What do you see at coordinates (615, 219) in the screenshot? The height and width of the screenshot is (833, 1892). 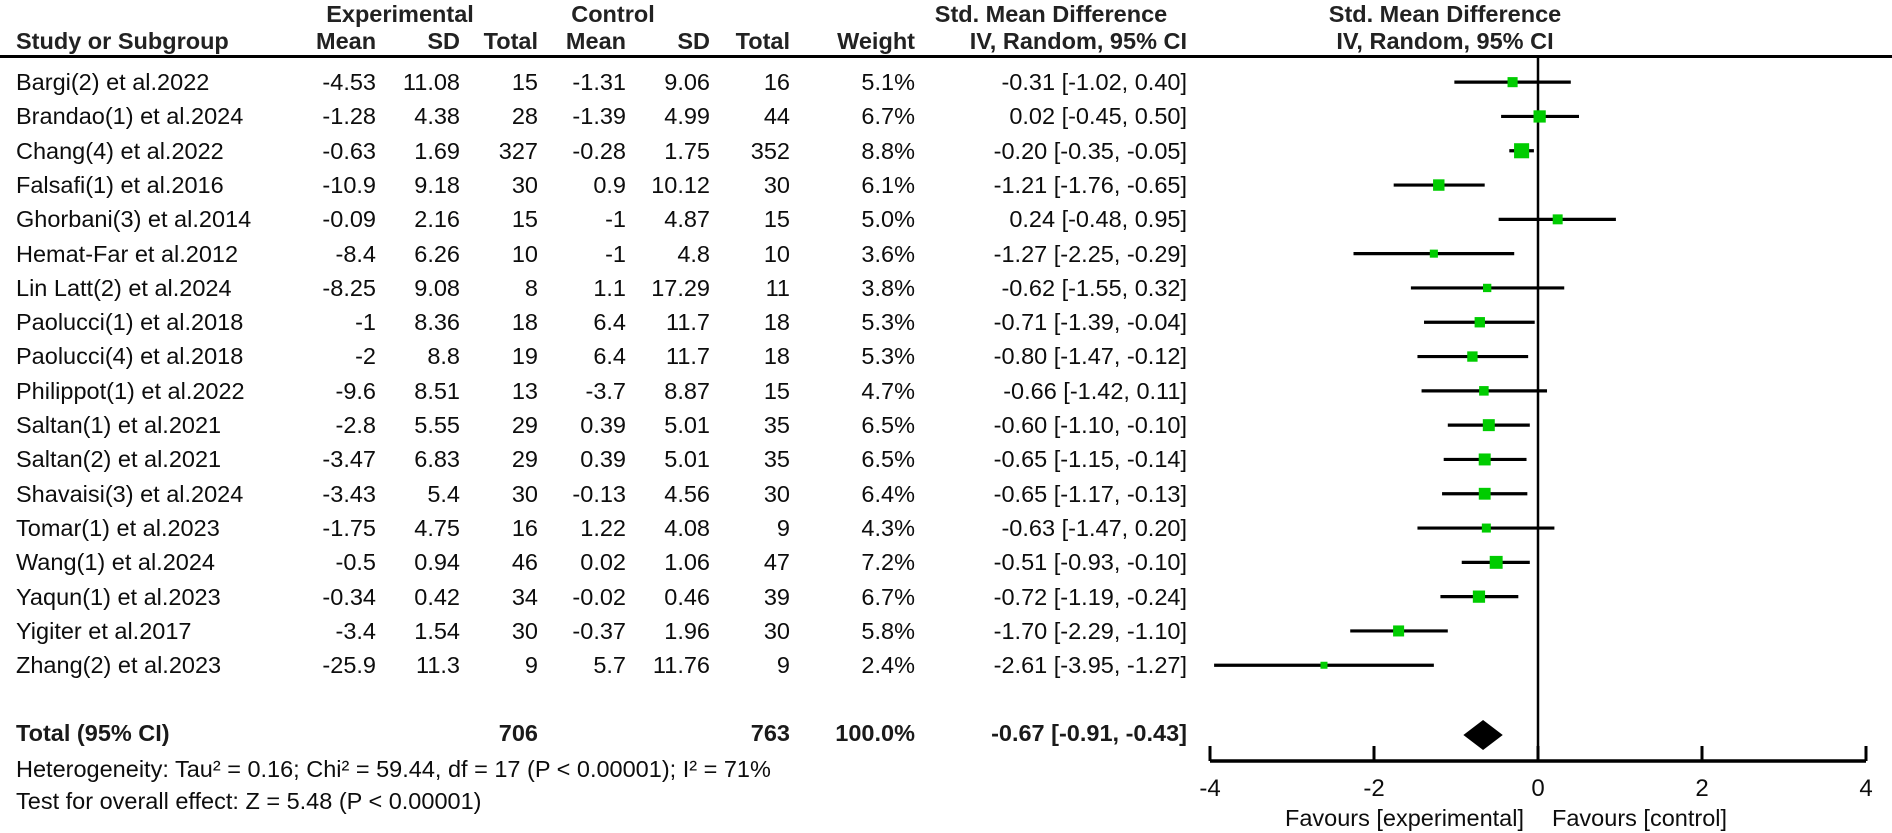 I see `cell-ctl_mean: -1` at bounding box center [615, 219].